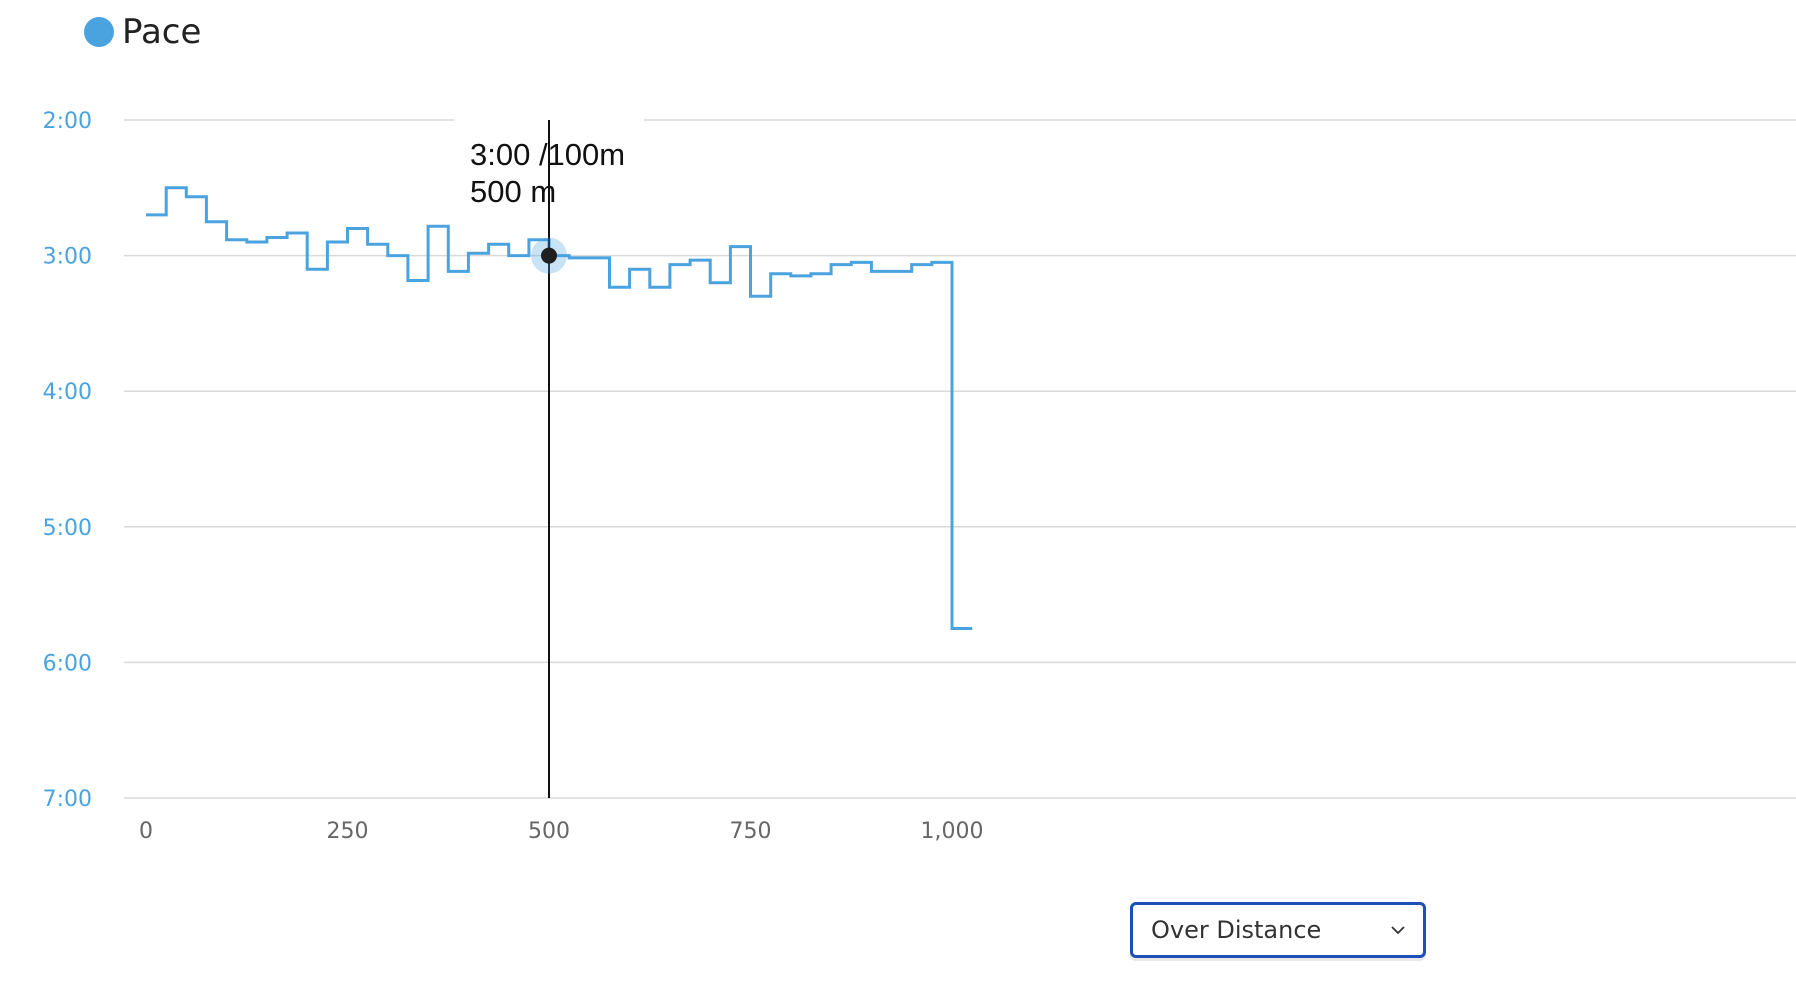  What do you see at coordinates (67, 528) in the screenshot?
I see `y-tick-label: 5:00` at bounding box center [67, 528].